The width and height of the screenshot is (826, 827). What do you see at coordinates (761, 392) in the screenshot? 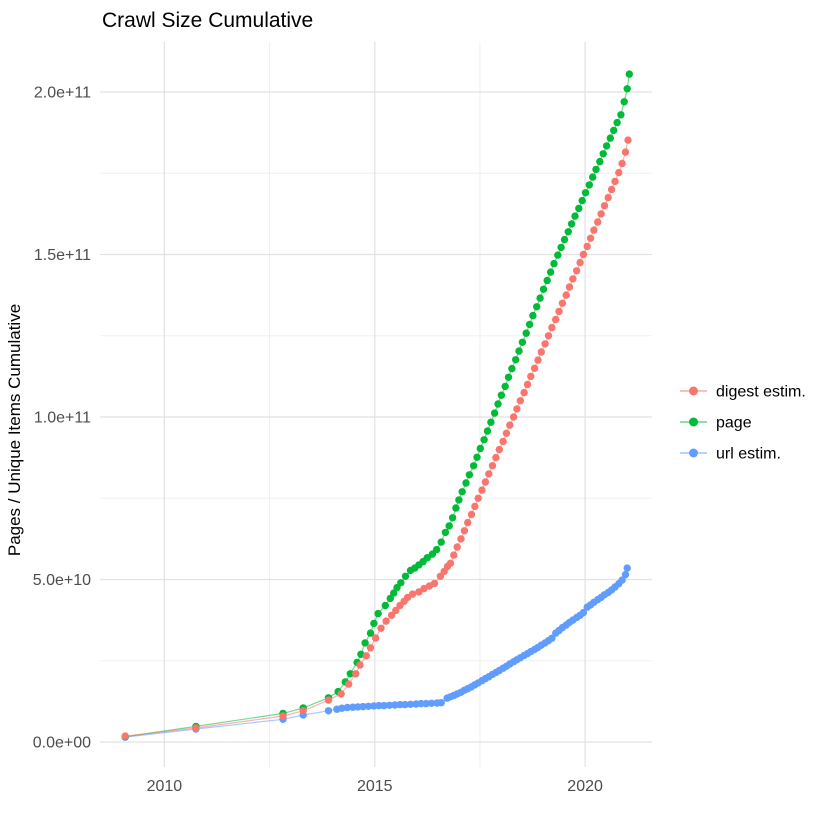
I see `legend-label: digest estim.` at bounding box center [761, 392].